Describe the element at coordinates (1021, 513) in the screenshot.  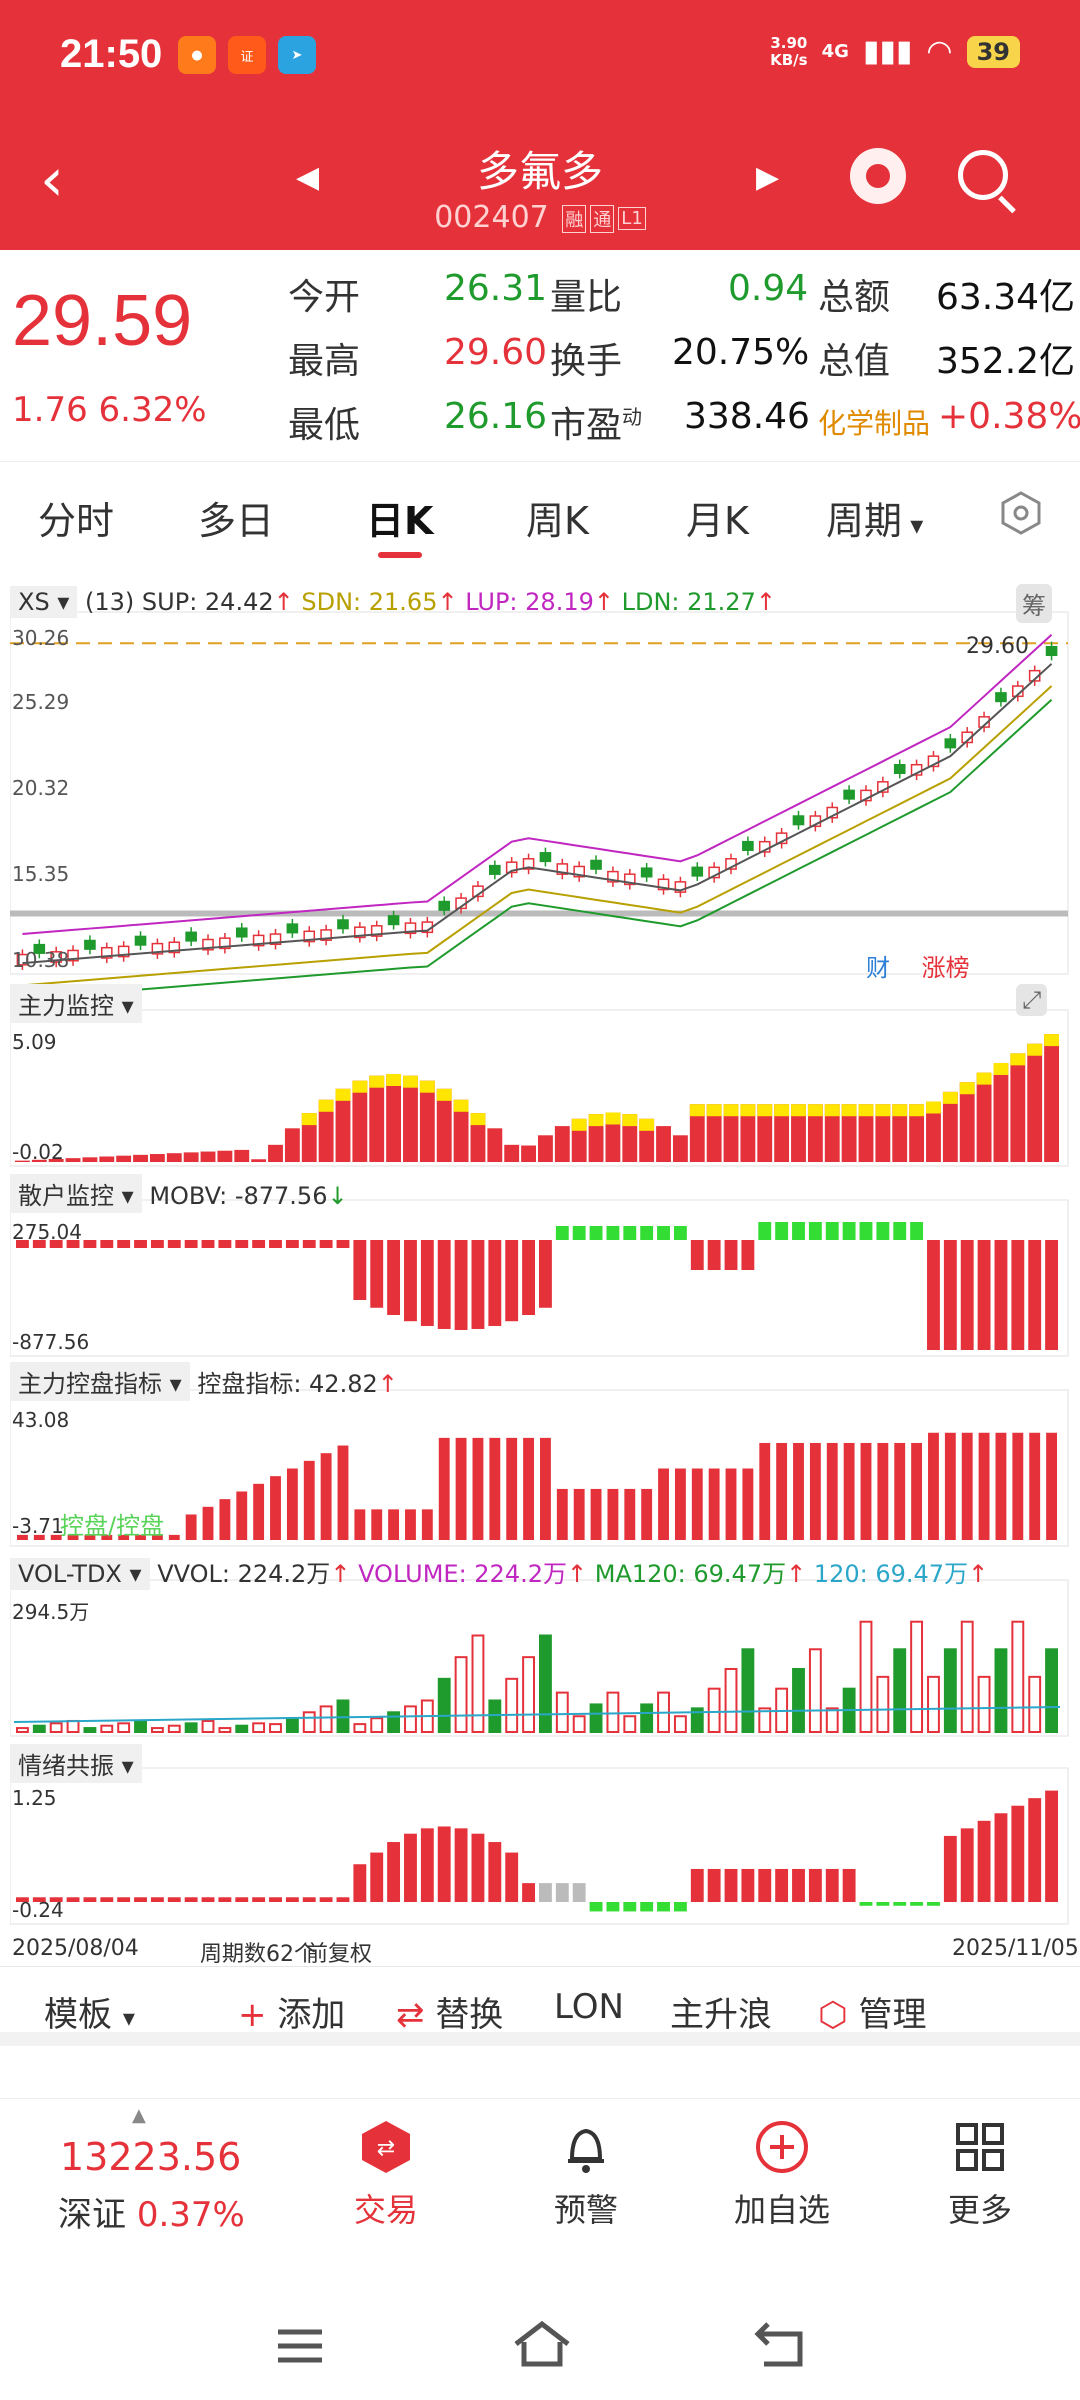
I see `settings-hex-icon` at that location.